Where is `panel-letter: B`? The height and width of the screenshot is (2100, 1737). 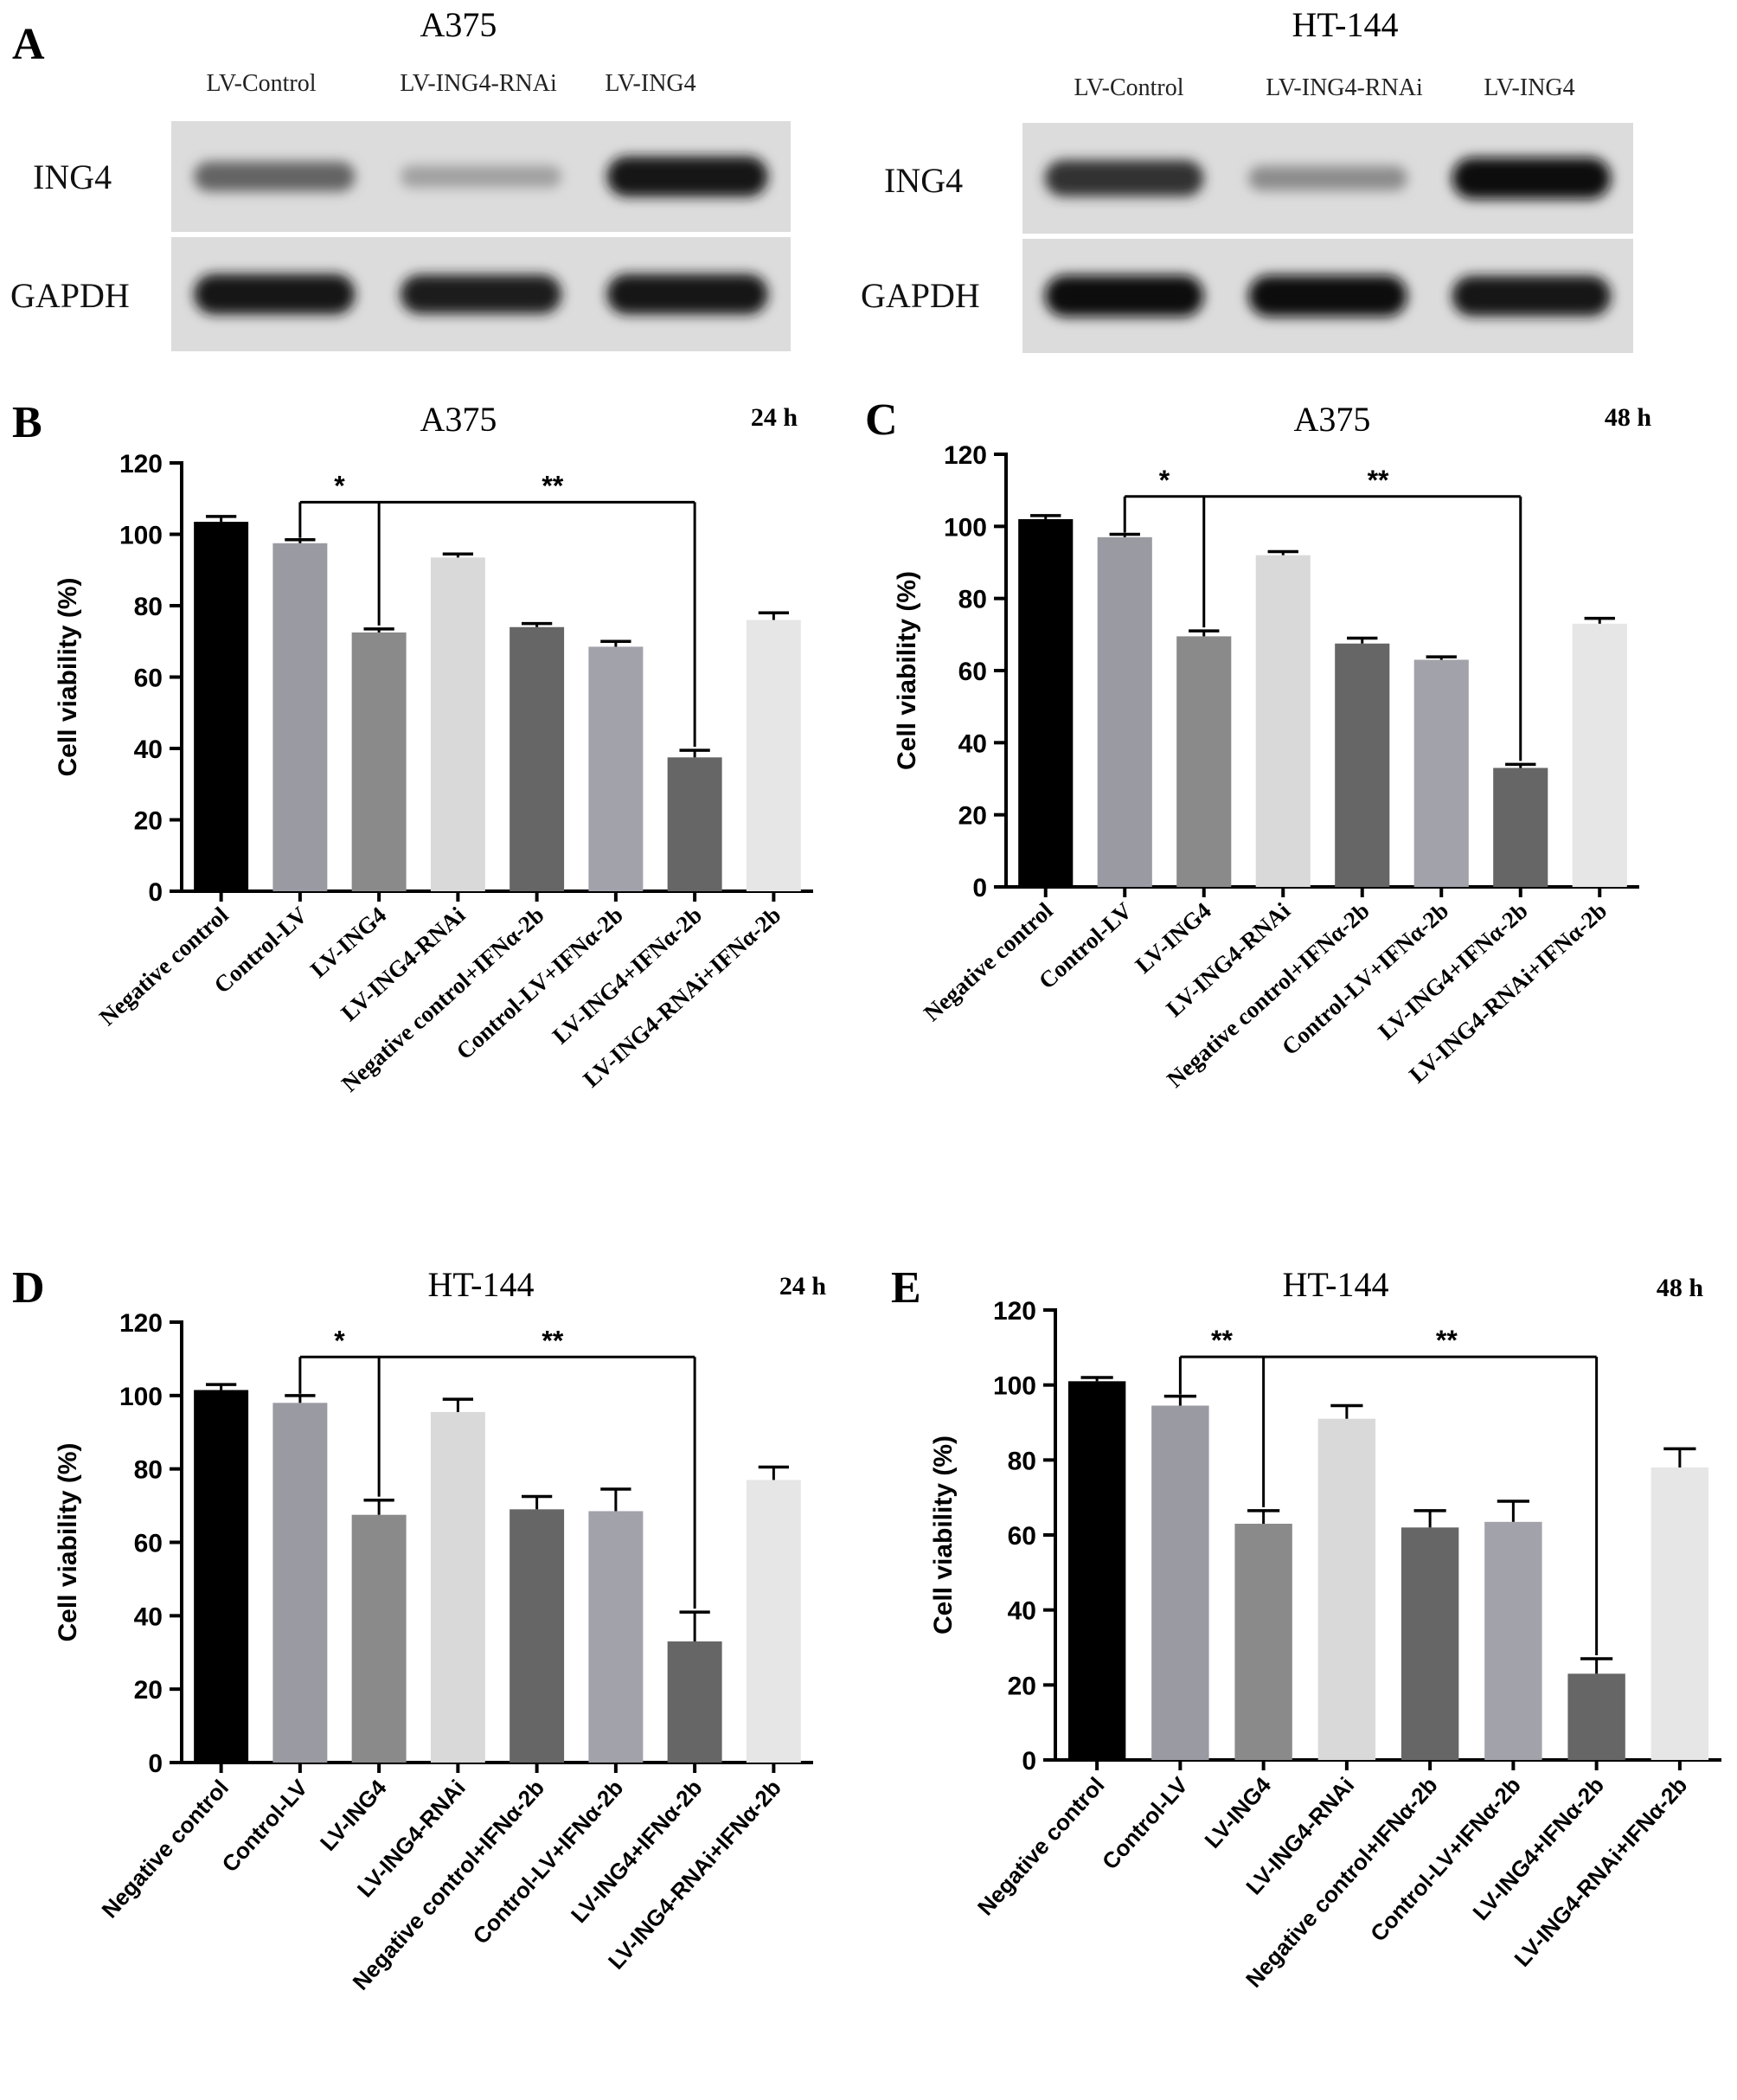 panel-letter: B is located at coordinates (27, 422).